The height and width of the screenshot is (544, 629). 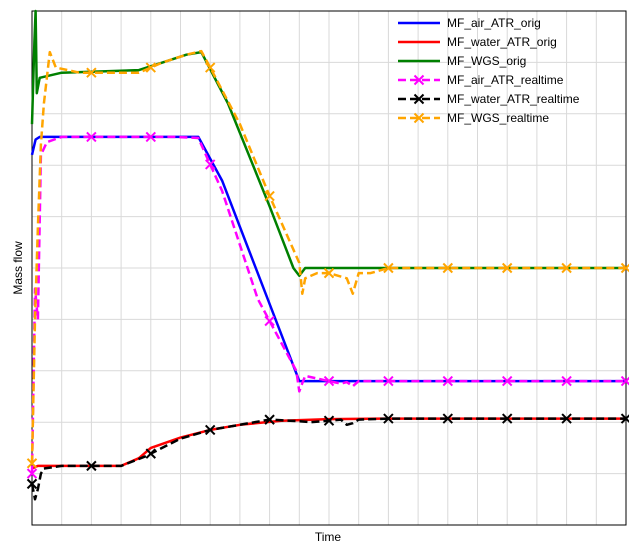 I want to click on legend-marker-mf-wgs-realtime, so click(x=419, y=118).